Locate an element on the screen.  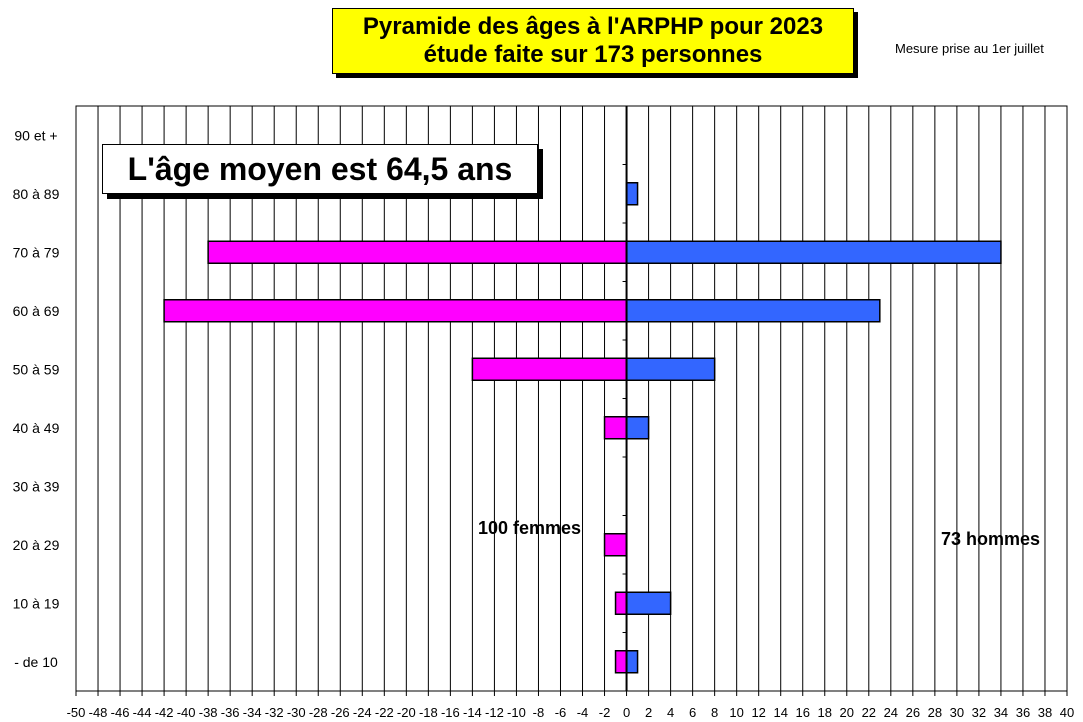
x-tick-label: -30 is located at coordinates (296, 712).